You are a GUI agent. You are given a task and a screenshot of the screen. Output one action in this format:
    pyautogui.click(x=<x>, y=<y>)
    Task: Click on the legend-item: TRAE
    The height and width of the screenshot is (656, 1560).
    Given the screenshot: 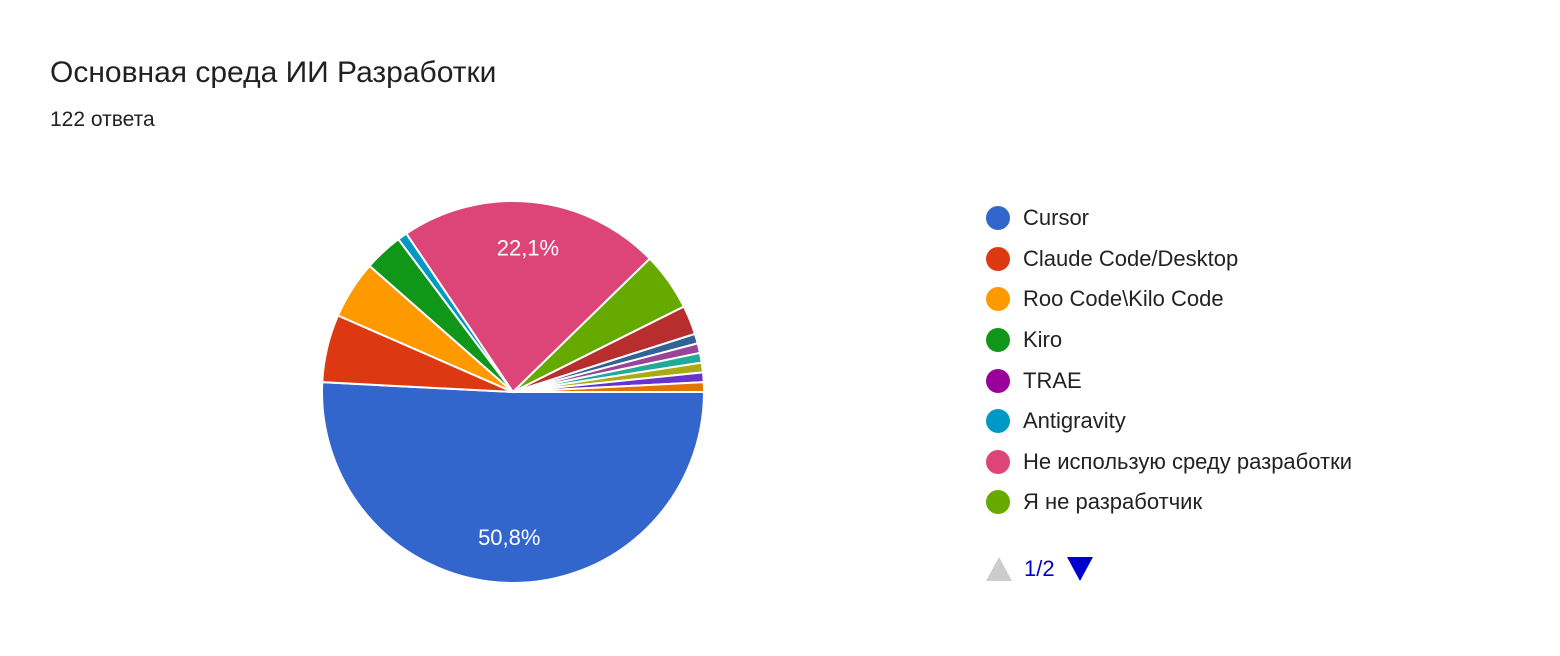 What is the action you would take?
    pyautogui.click(x=1169, y=380)
    